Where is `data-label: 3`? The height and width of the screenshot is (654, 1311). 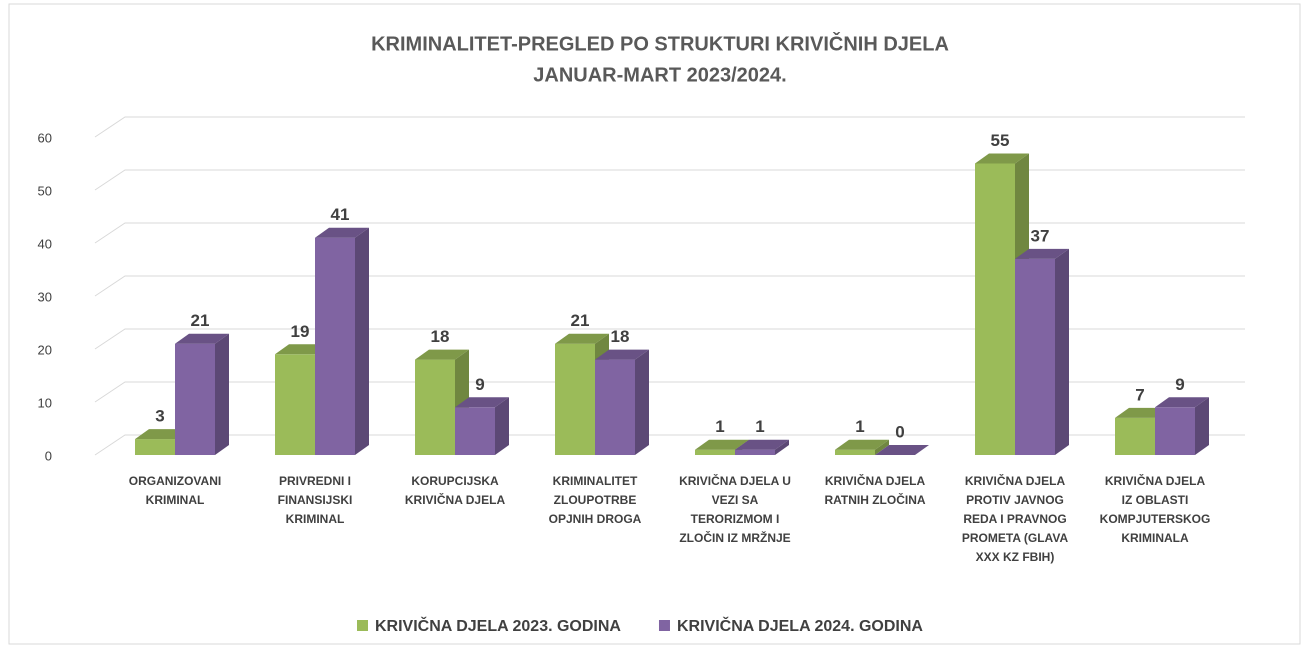 data-label: 3 is located at coordinates (159, 416).